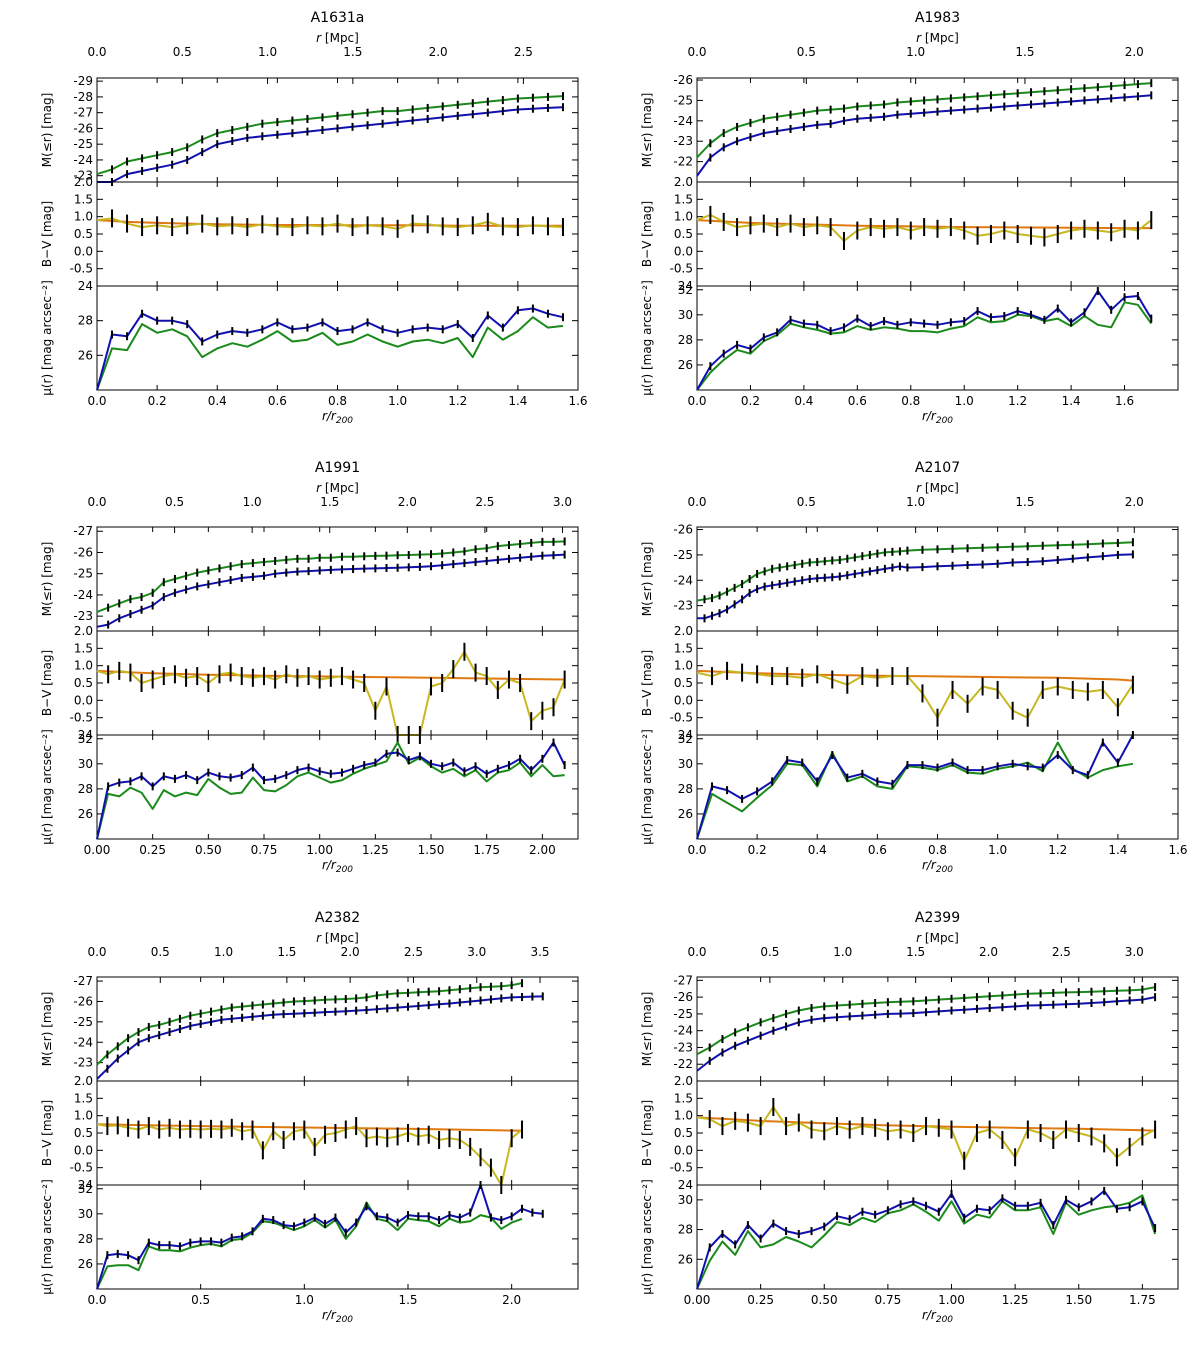 Image resolution: width=1200 pixels, height=1350 pixels. What do you see at coordinates (83, 97) in the screenshot?
I see `y-tick-label: -28` at bounding box center [83, 97].